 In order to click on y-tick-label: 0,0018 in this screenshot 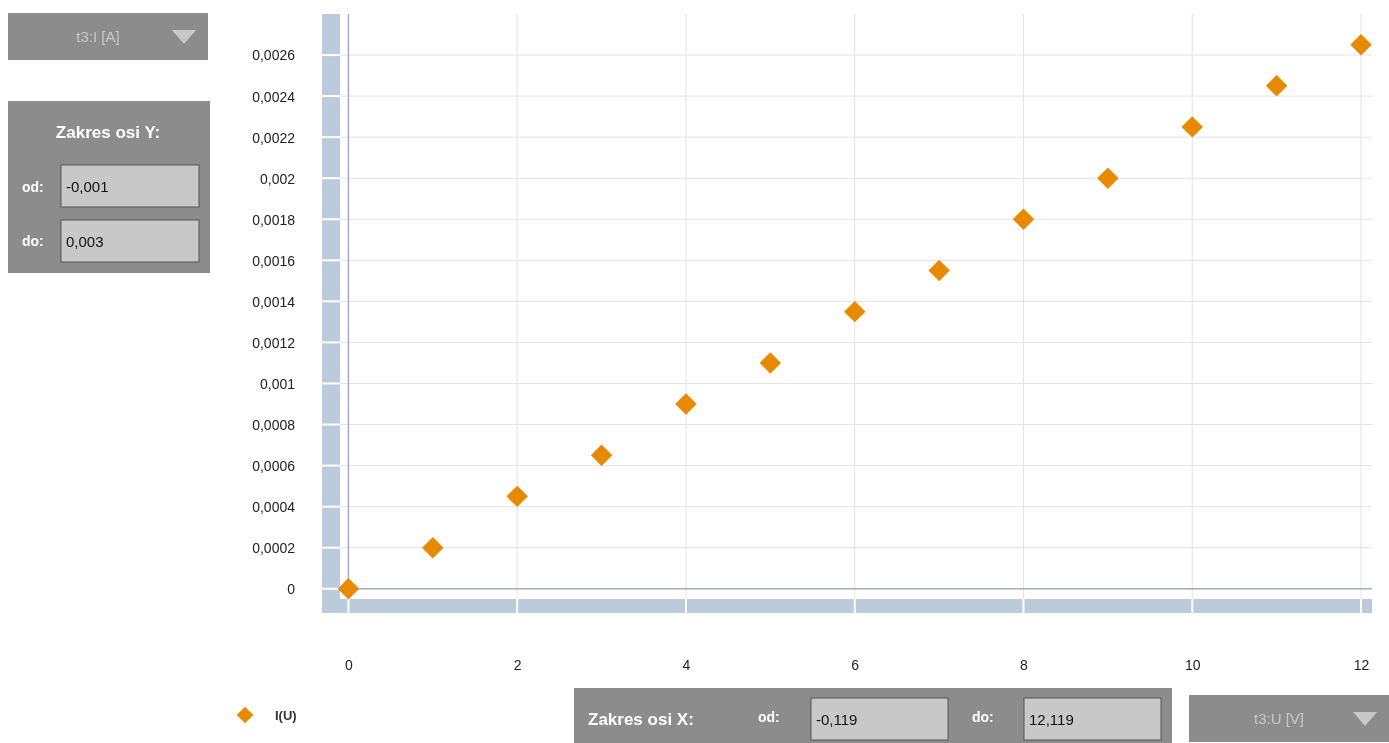, I will do `click(274, 219)`.